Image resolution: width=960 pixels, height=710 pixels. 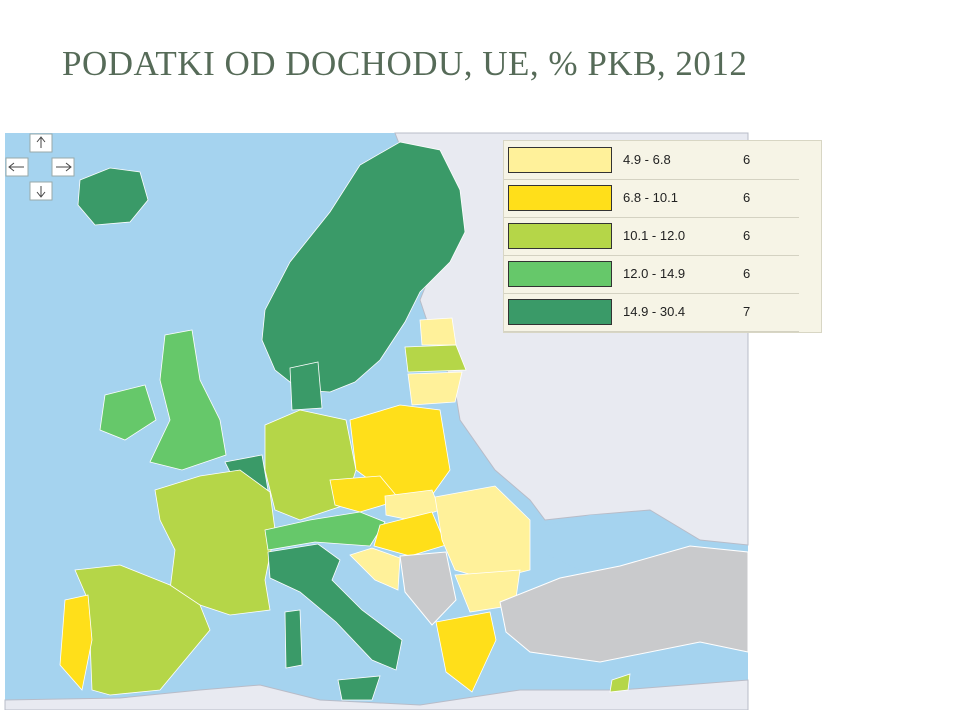 I want to click on estonia, so click(x=438, y=331).